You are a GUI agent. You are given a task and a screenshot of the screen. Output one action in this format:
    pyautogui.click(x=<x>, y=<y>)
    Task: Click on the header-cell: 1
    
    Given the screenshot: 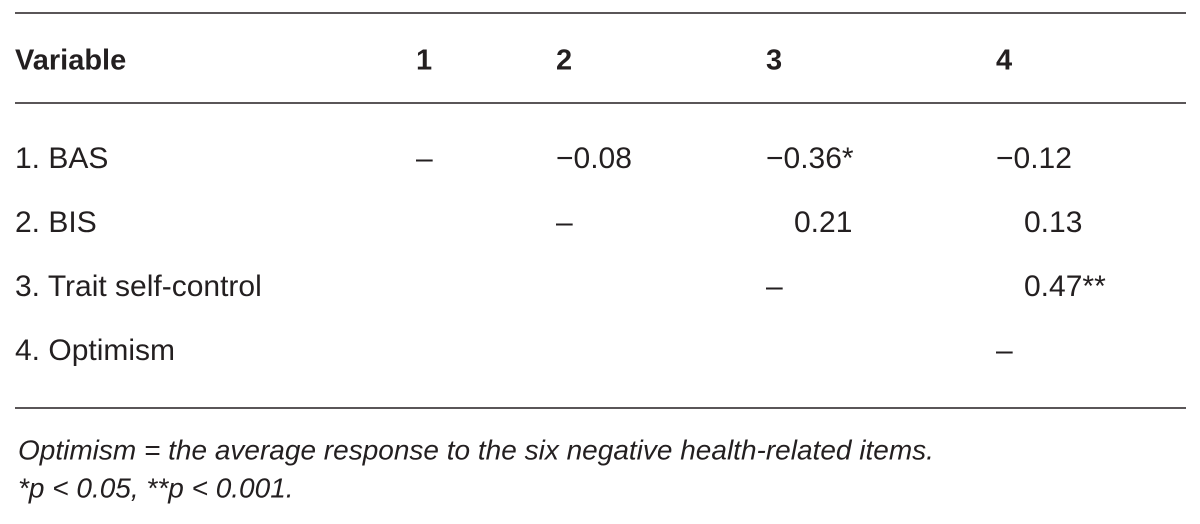 What is the action you would take?
    pyautogui.click(x=424, y=61)
    